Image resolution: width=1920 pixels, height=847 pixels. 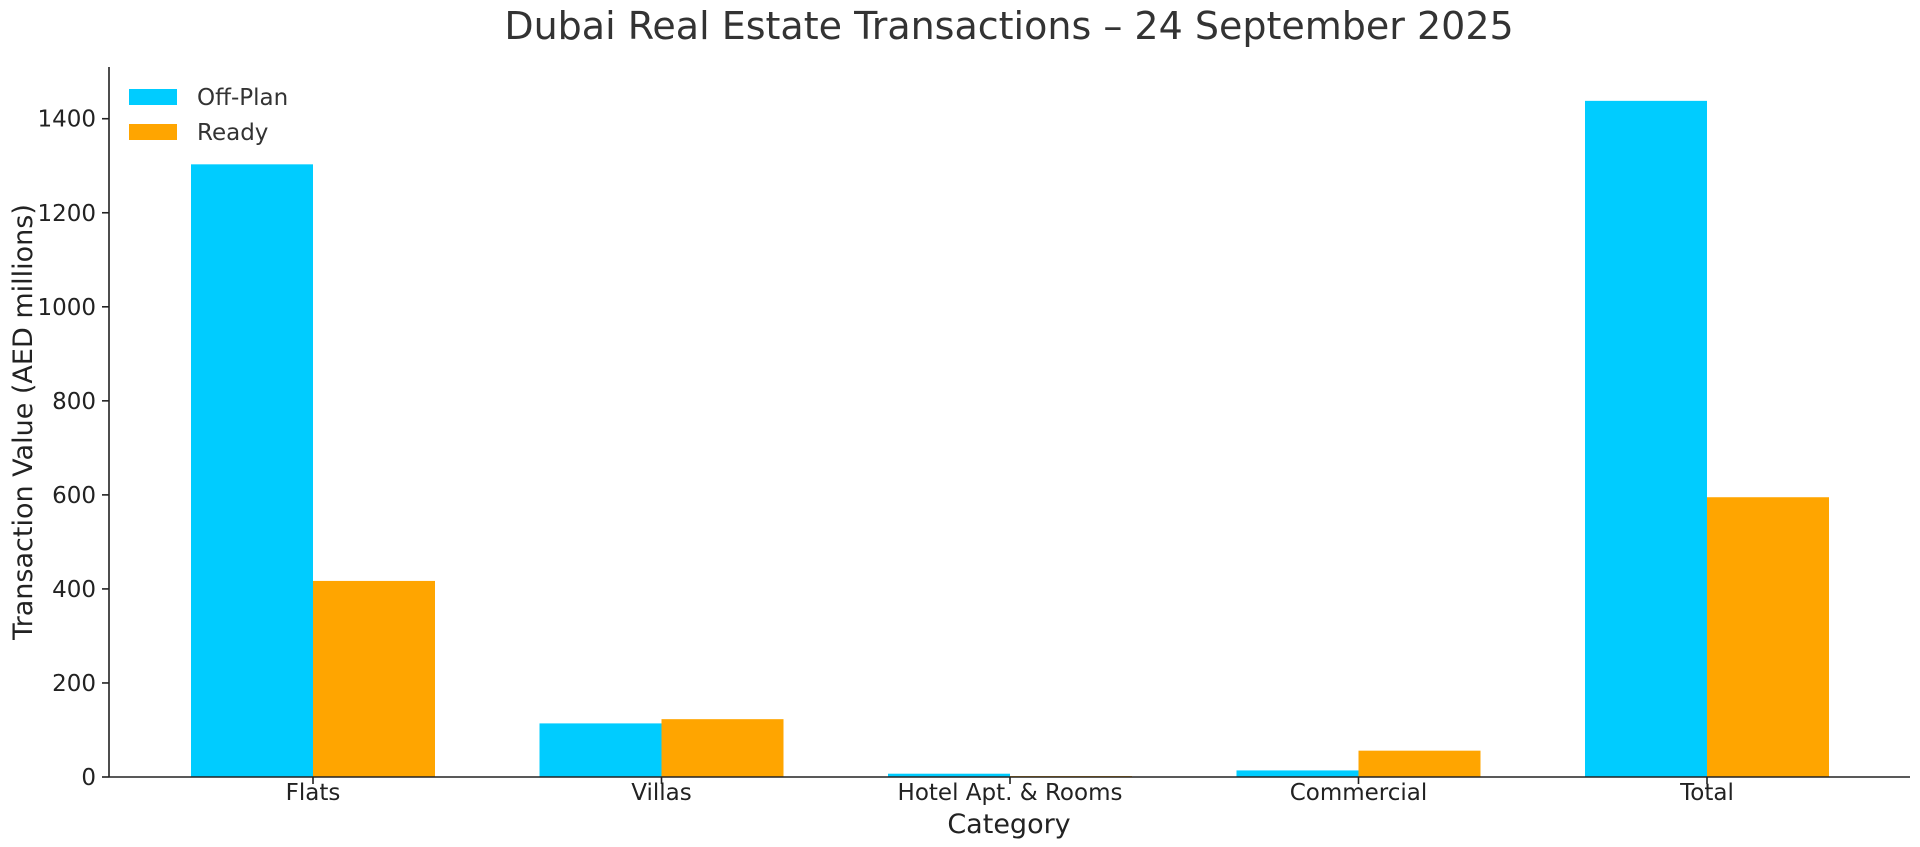 I want to click on legend: Off-Plan Ready, so click(x=208, y=115).